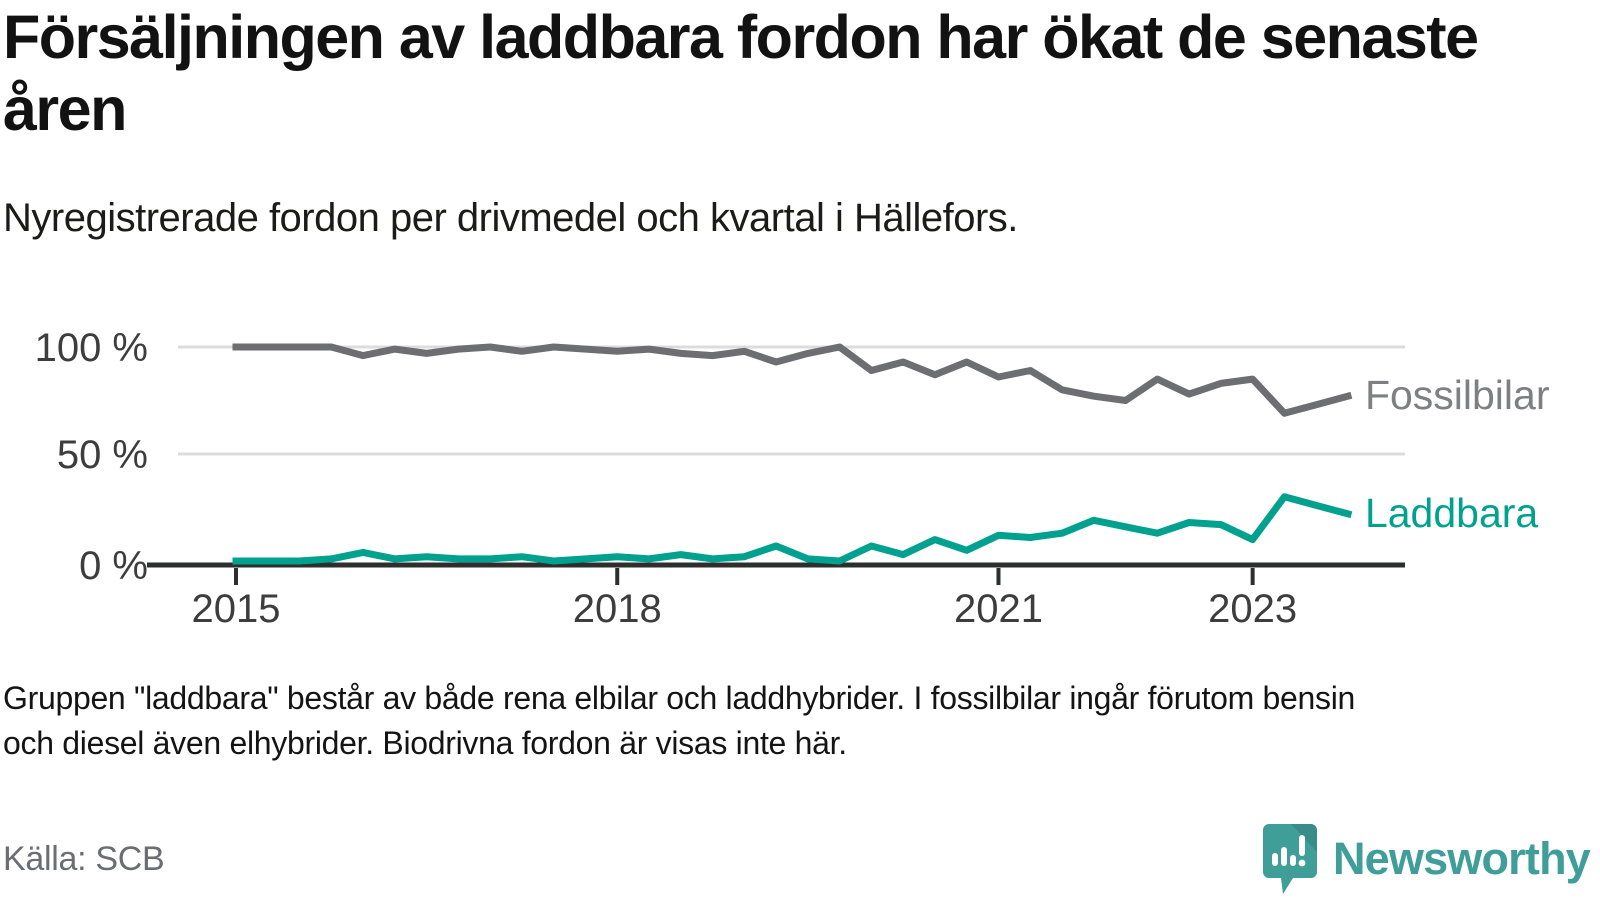 This screenshot has height=900, width=1600. What do you see at coordinates (1288, 851) in the screenshot?
I see `logo-bar-chart-icon` at bounding box center [1288, 851].